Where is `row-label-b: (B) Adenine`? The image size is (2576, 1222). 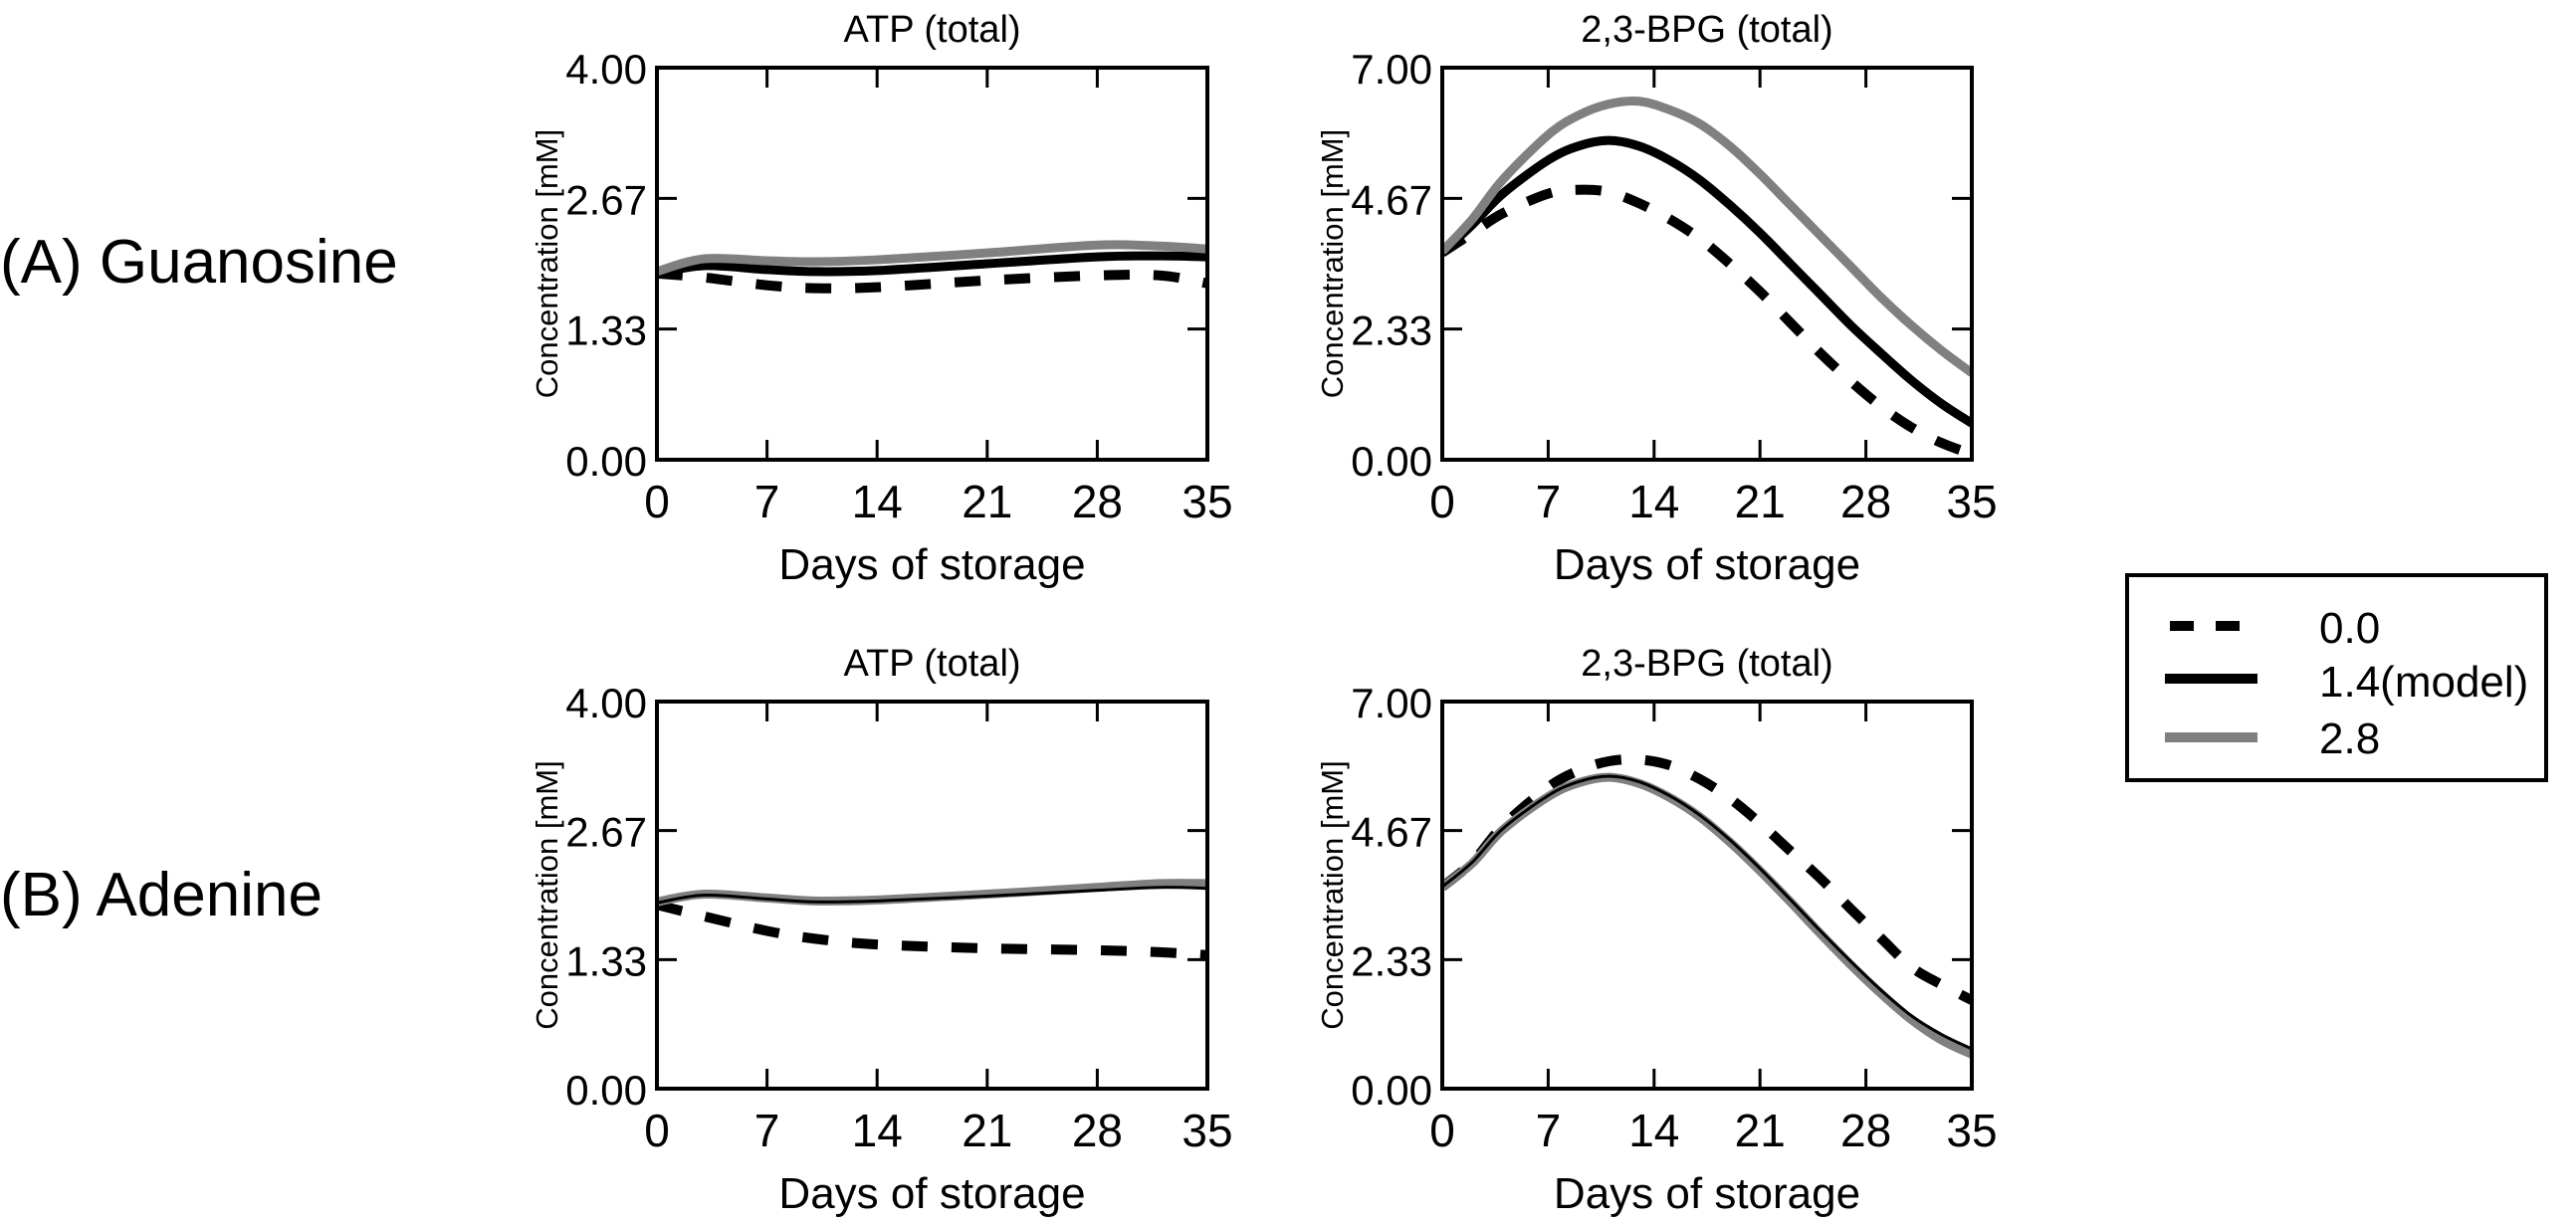
row-label-b: (B) Adenine is located at coordinates (161, 895).